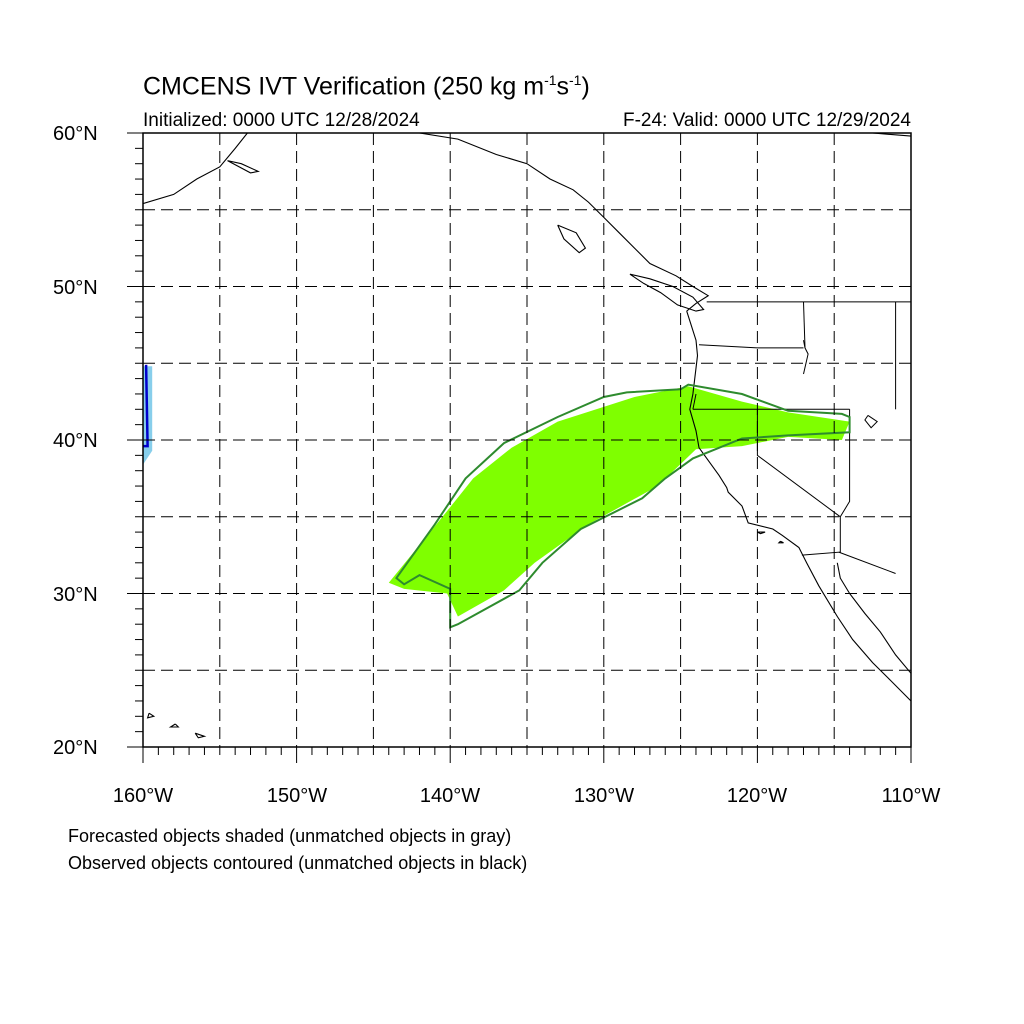 The width and height of the screenshot is (1024, 1024). What do you see at coordinates (757, 796) in the screenshot?
I see `lon-label-120w: 120°W` at bounding box center [757, 796].